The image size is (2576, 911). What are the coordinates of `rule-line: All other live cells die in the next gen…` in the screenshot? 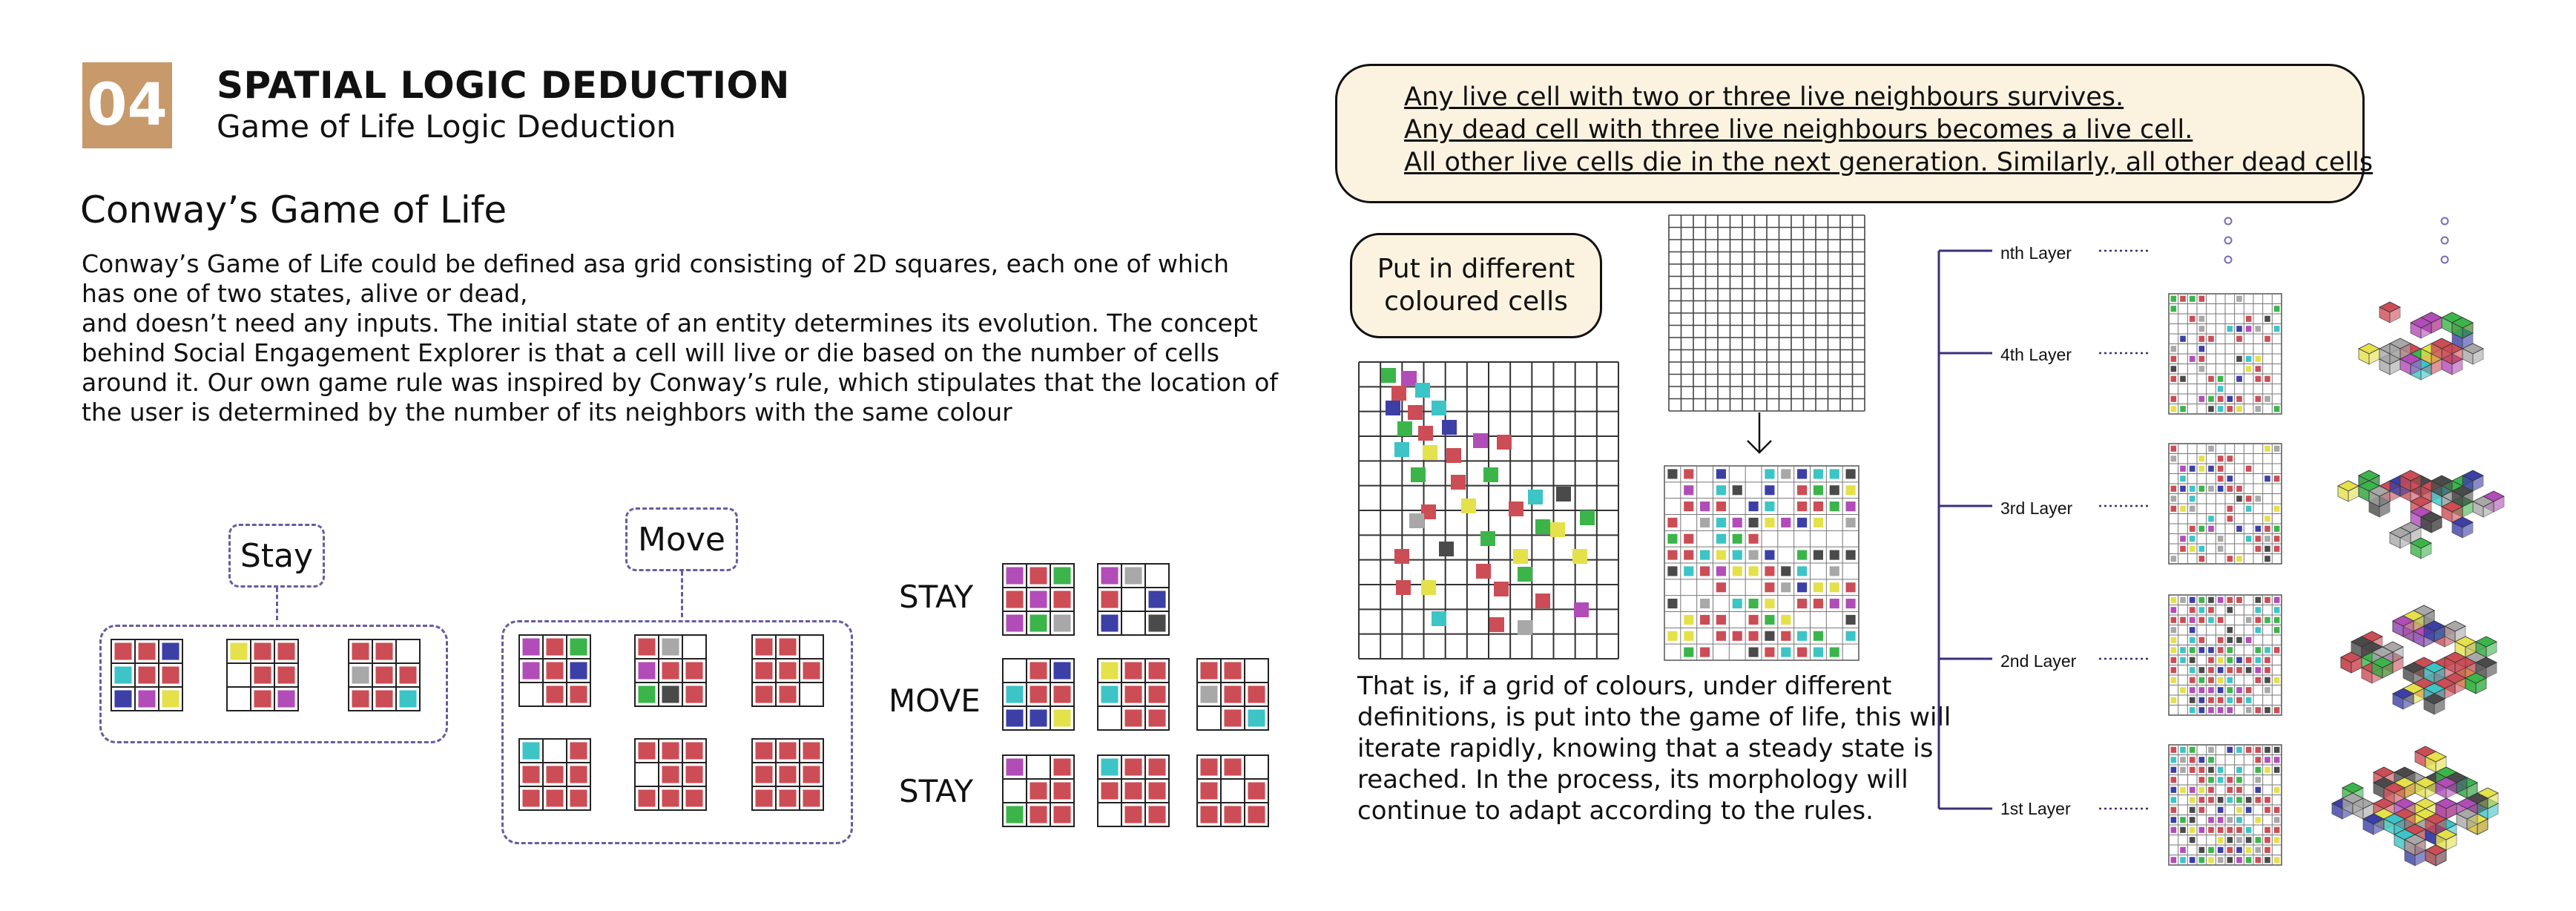 It's located at (1889, 162).